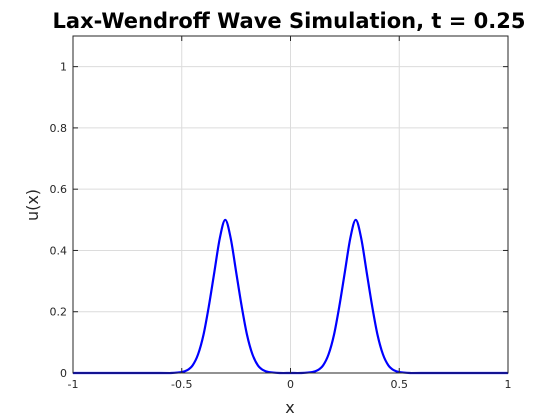 The height and width of the screenshot is (420, 560). I want to click on x-axis-label: x, so click(289, 407).